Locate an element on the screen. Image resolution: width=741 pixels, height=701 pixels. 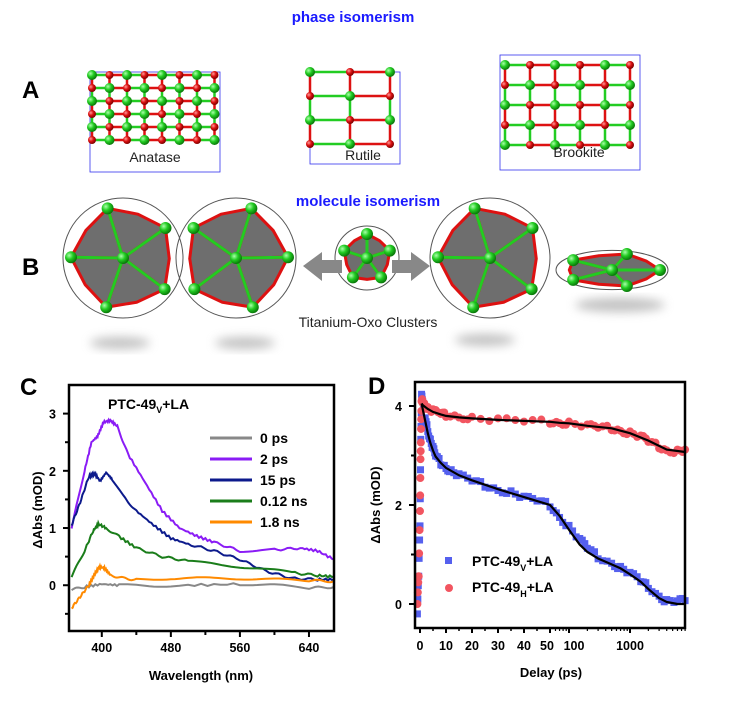
series-line-0-ps is located at coordinates (203, 587).